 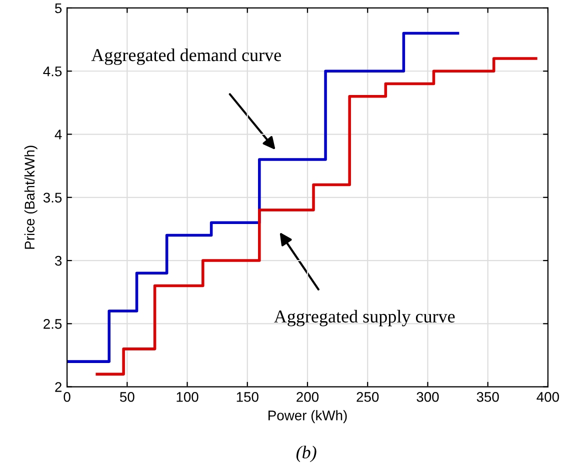 What do you see at coordinates (186, 56) in the screenshot?
I see `annotation: Aggregated demand curve` at bounding box center [186, 56].